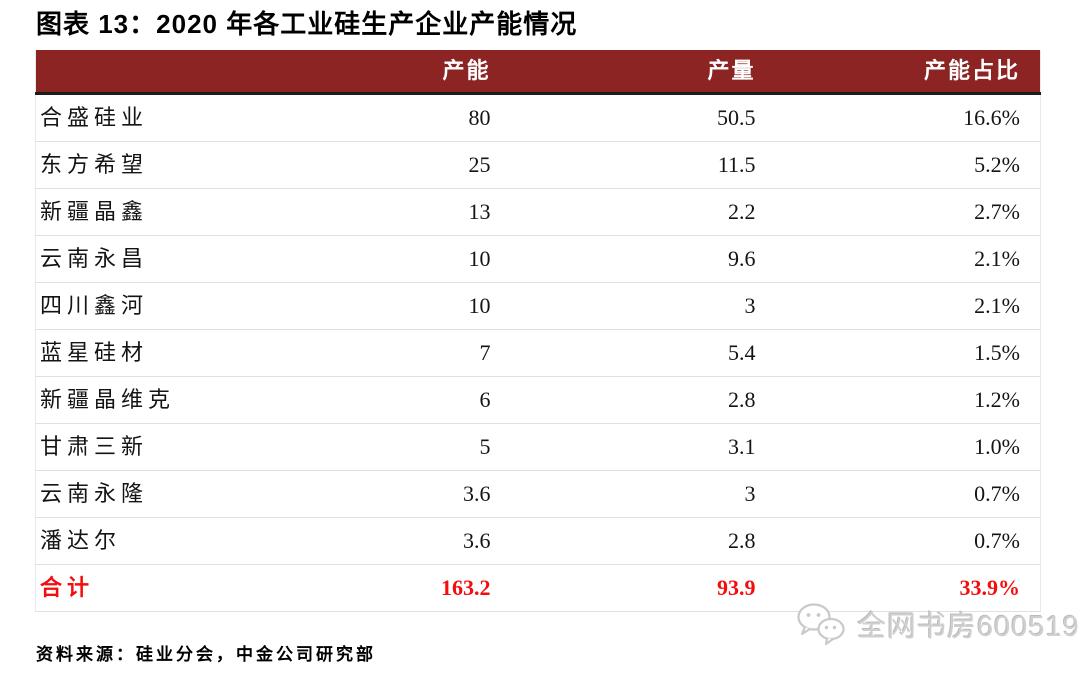  I want to click on capacity-column-header: 产能, so click(358, 72).